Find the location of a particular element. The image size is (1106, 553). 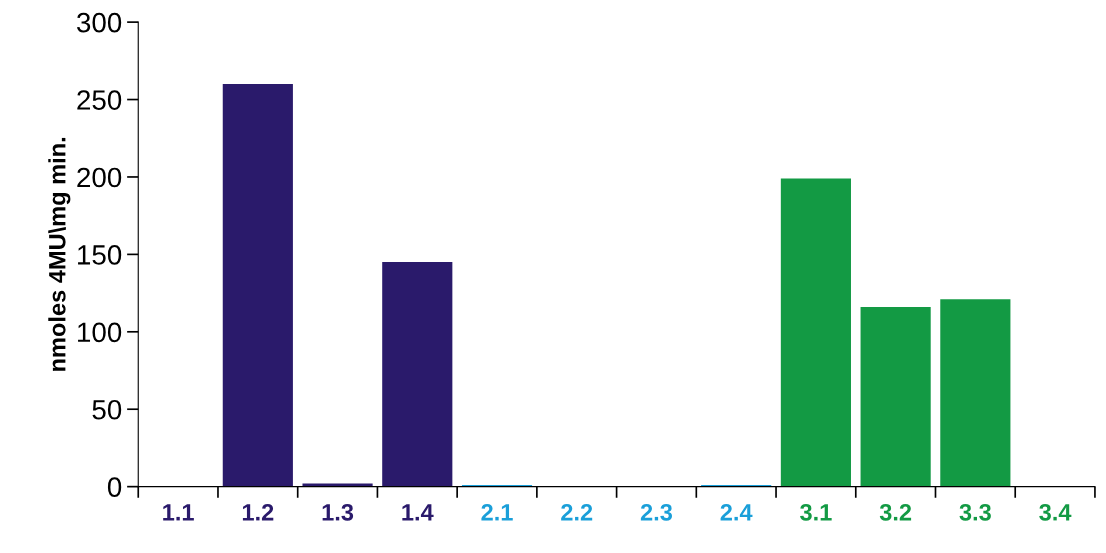

y-axis-title: nmoles 4MU\mg min. is located at coordinates (59, 254).